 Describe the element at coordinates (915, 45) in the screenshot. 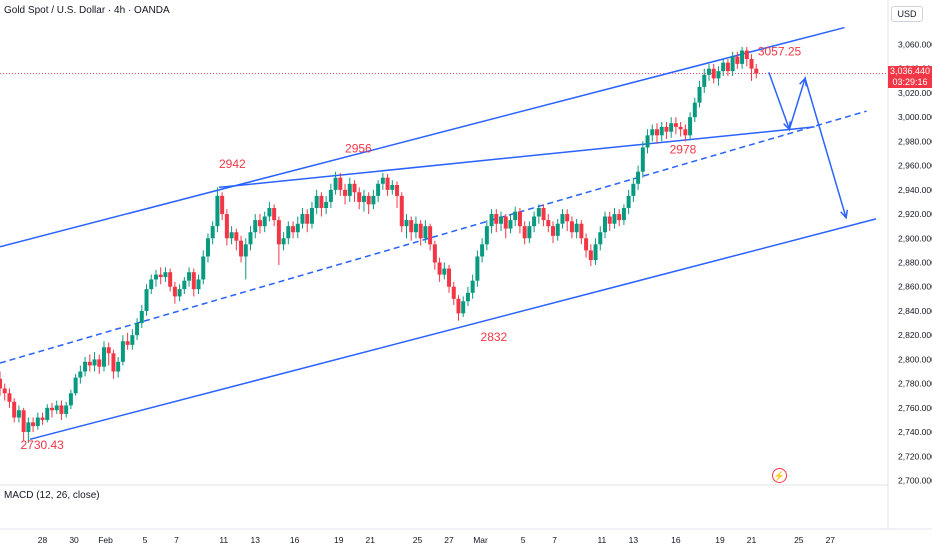

I see `y-tick-label: 3,060.000` at that location.